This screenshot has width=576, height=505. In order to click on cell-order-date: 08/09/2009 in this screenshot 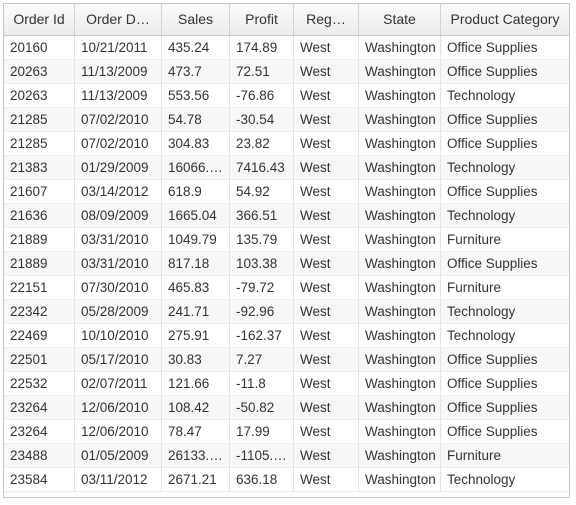, I will do `click(118, 215)`.